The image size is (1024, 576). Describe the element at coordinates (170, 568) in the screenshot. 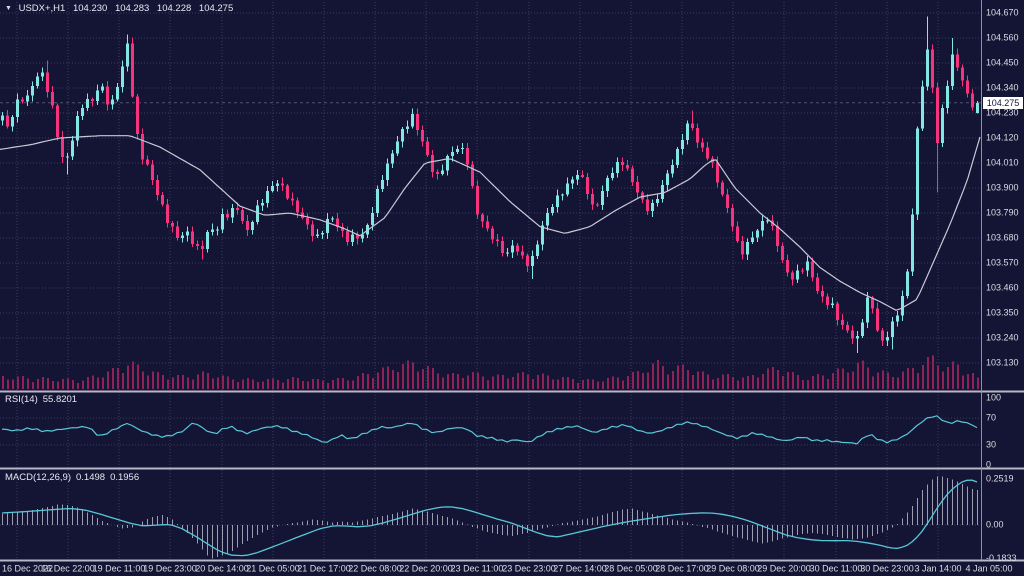

I see `time-axis-label: 19 Dec 23:00` at that location.